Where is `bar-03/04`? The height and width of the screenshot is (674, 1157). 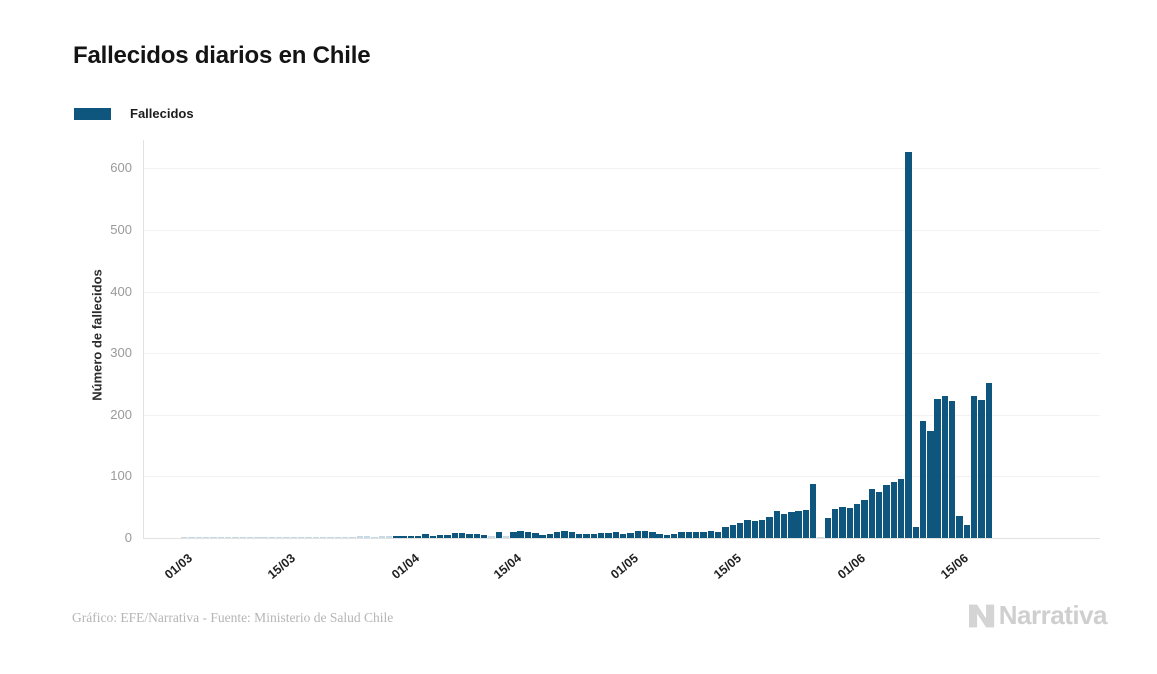
bar-03/04 is located at coordinates (425, 536).